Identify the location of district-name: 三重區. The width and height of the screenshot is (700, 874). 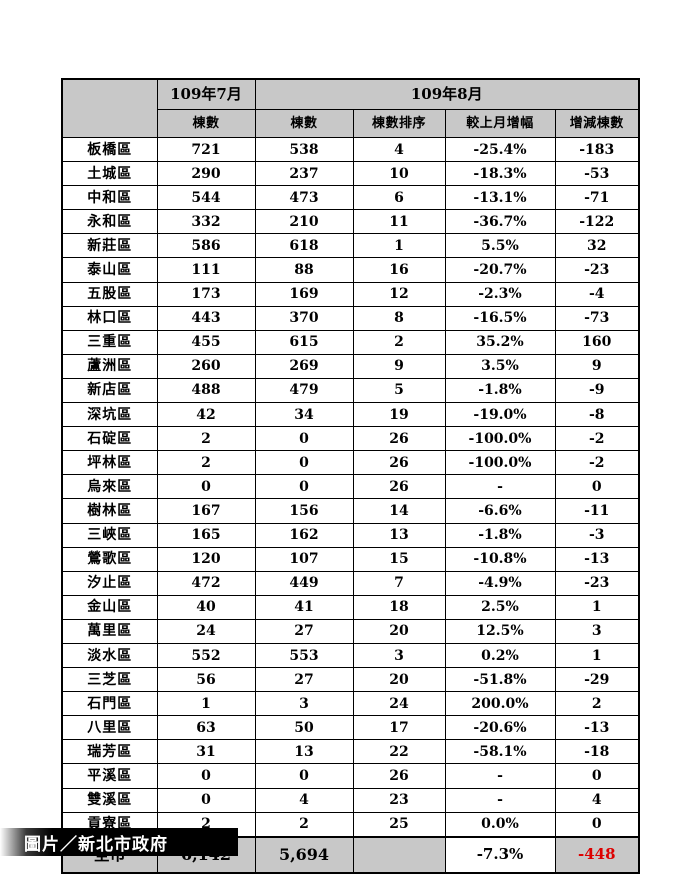
(109, 342).